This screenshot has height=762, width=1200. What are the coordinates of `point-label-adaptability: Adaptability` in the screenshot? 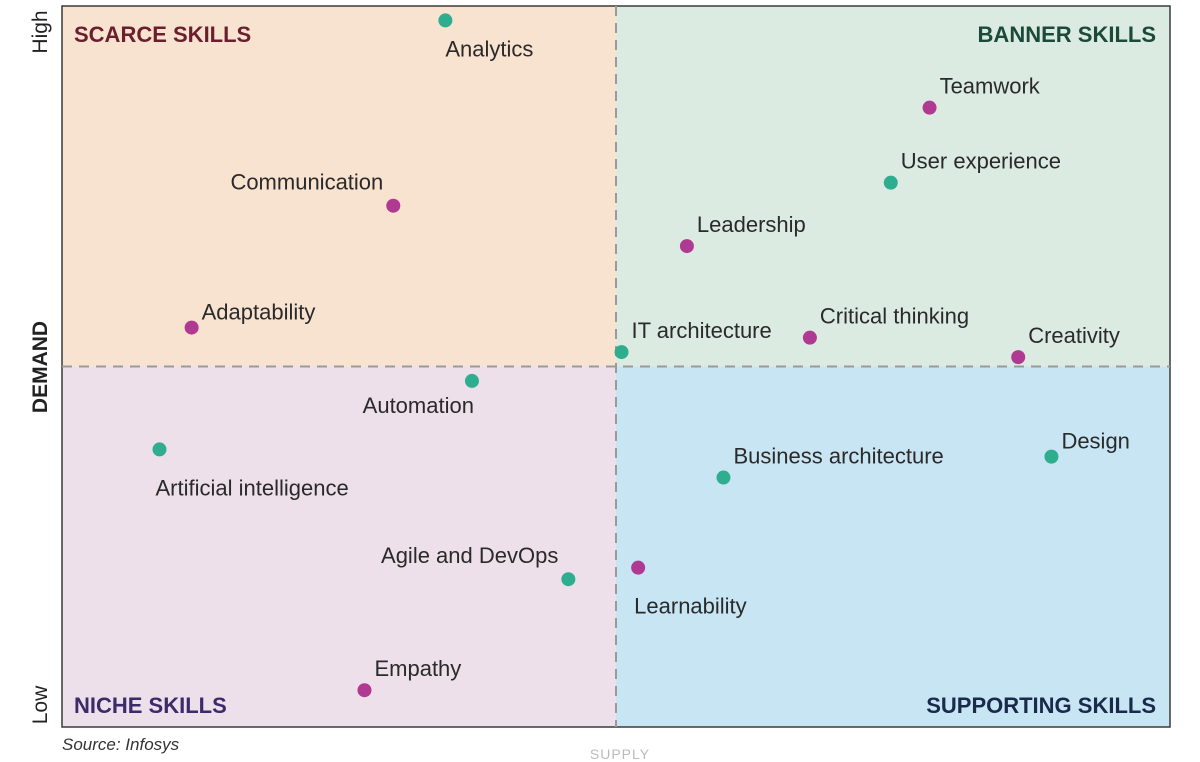 It's located at (259, 312).